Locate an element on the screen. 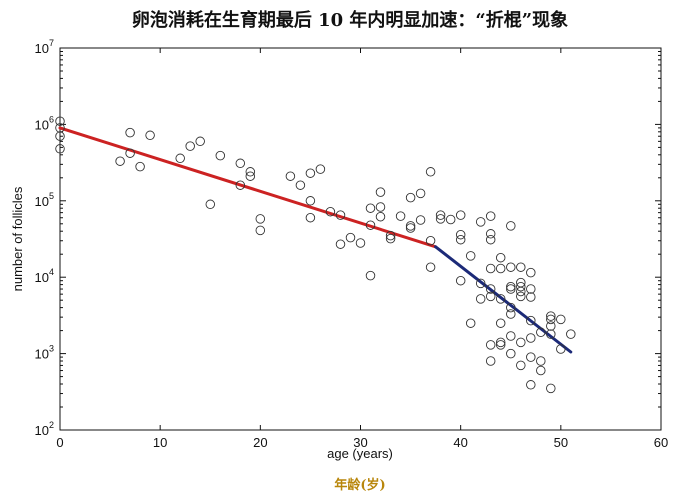 The image size is (700, 497). y-tick-label: 10³ is located at coordinates (44, 353).